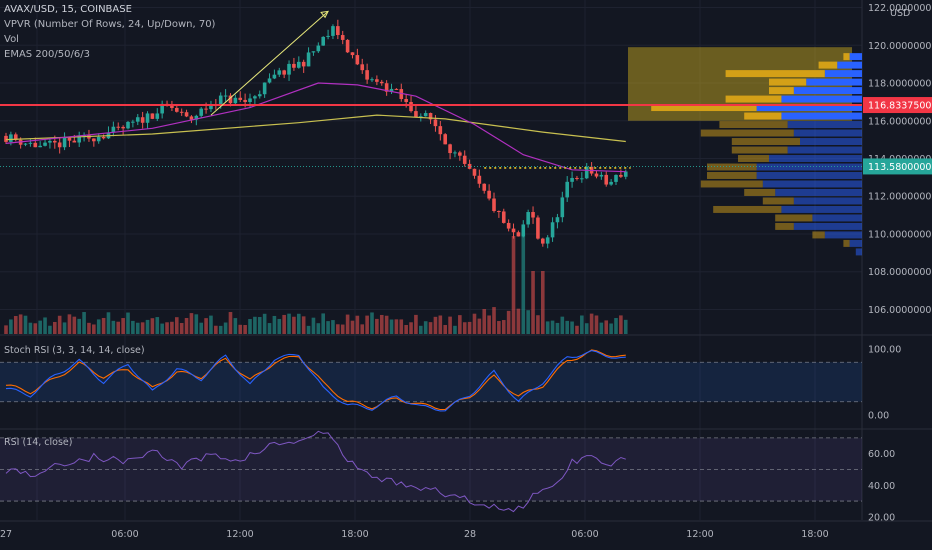 The height and width of the screenshot is (550, 932). Describe the element at coordinates (900, 46) in the screenshot. I see `price-tick-label-7: 120.00000000` at that location.